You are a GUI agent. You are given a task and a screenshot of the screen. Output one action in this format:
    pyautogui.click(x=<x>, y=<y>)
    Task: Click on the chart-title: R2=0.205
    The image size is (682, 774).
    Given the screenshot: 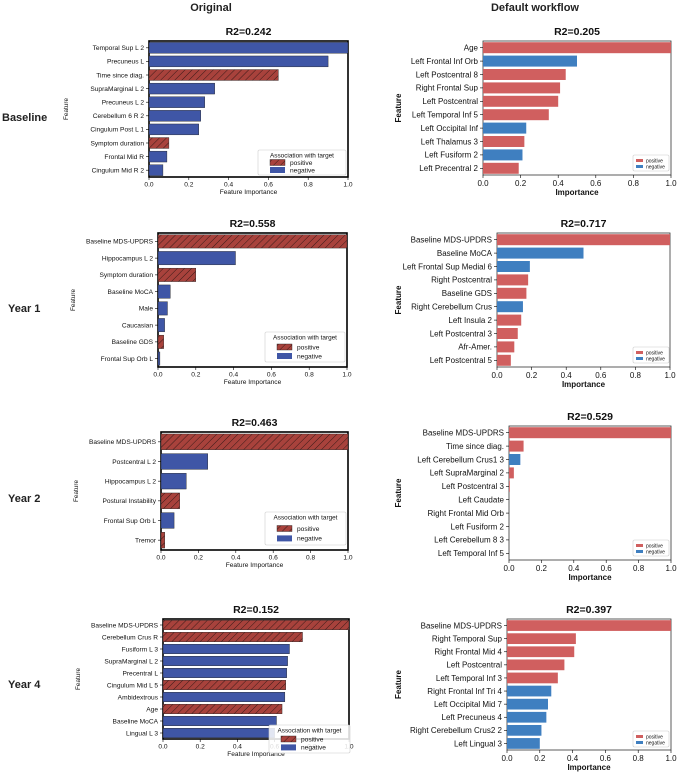 What is the action you would take?
    pyautogui.click(x=577, y=32)
    